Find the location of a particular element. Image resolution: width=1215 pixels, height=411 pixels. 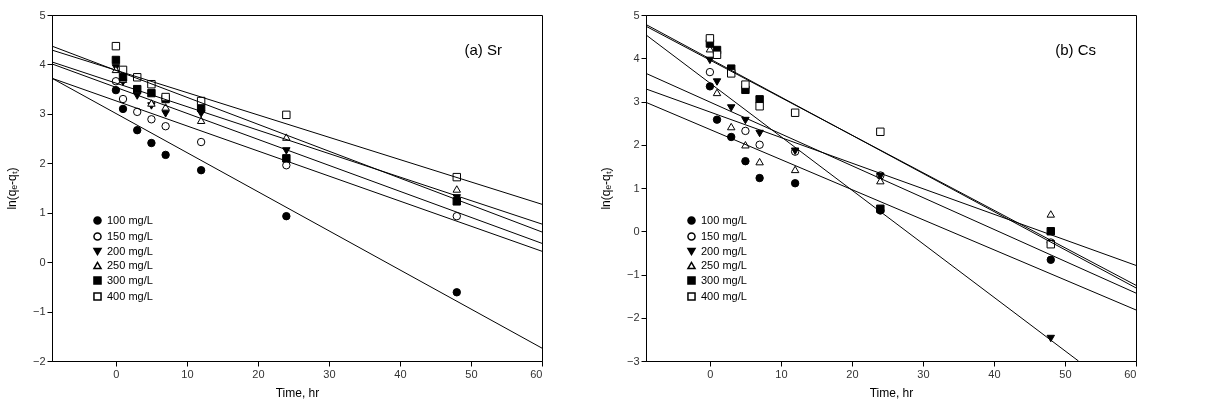

annotation: (a) Sr is located at coordinates (483, 49).